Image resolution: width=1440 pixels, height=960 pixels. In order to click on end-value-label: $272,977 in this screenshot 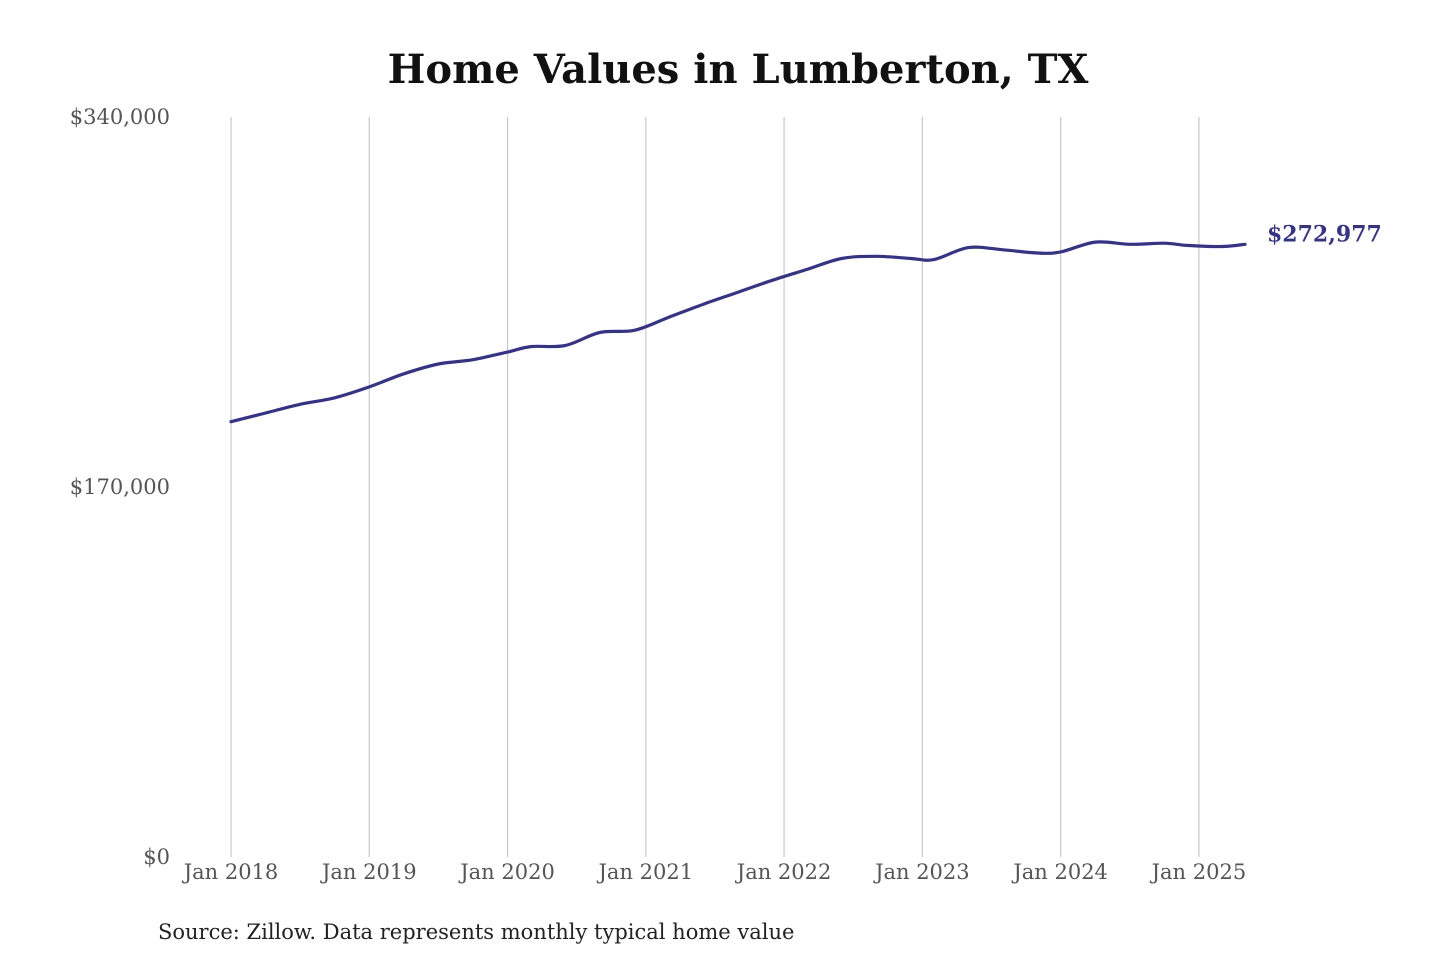, I will do `click(1324, 234)`.